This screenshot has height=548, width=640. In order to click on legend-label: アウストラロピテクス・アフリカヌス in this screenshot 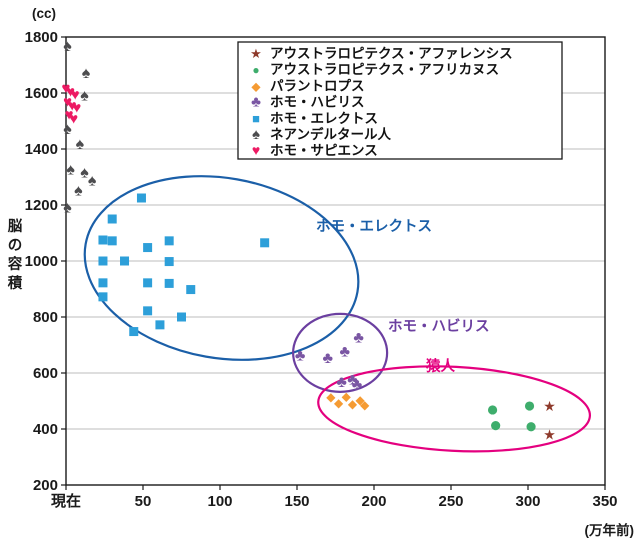, I will do `click(384, 69)`.